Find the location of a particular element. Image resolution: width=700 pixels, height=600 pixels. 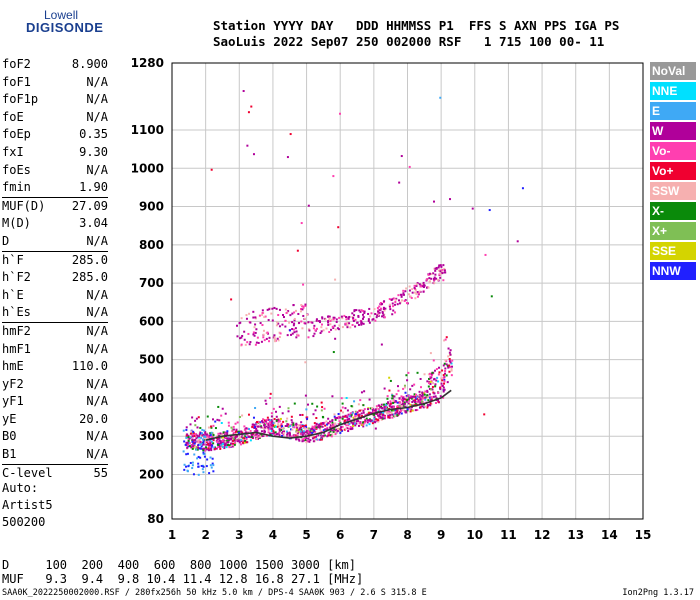

software-version: Ion2Png 1.3.17 is located at coordinates (658, 593).